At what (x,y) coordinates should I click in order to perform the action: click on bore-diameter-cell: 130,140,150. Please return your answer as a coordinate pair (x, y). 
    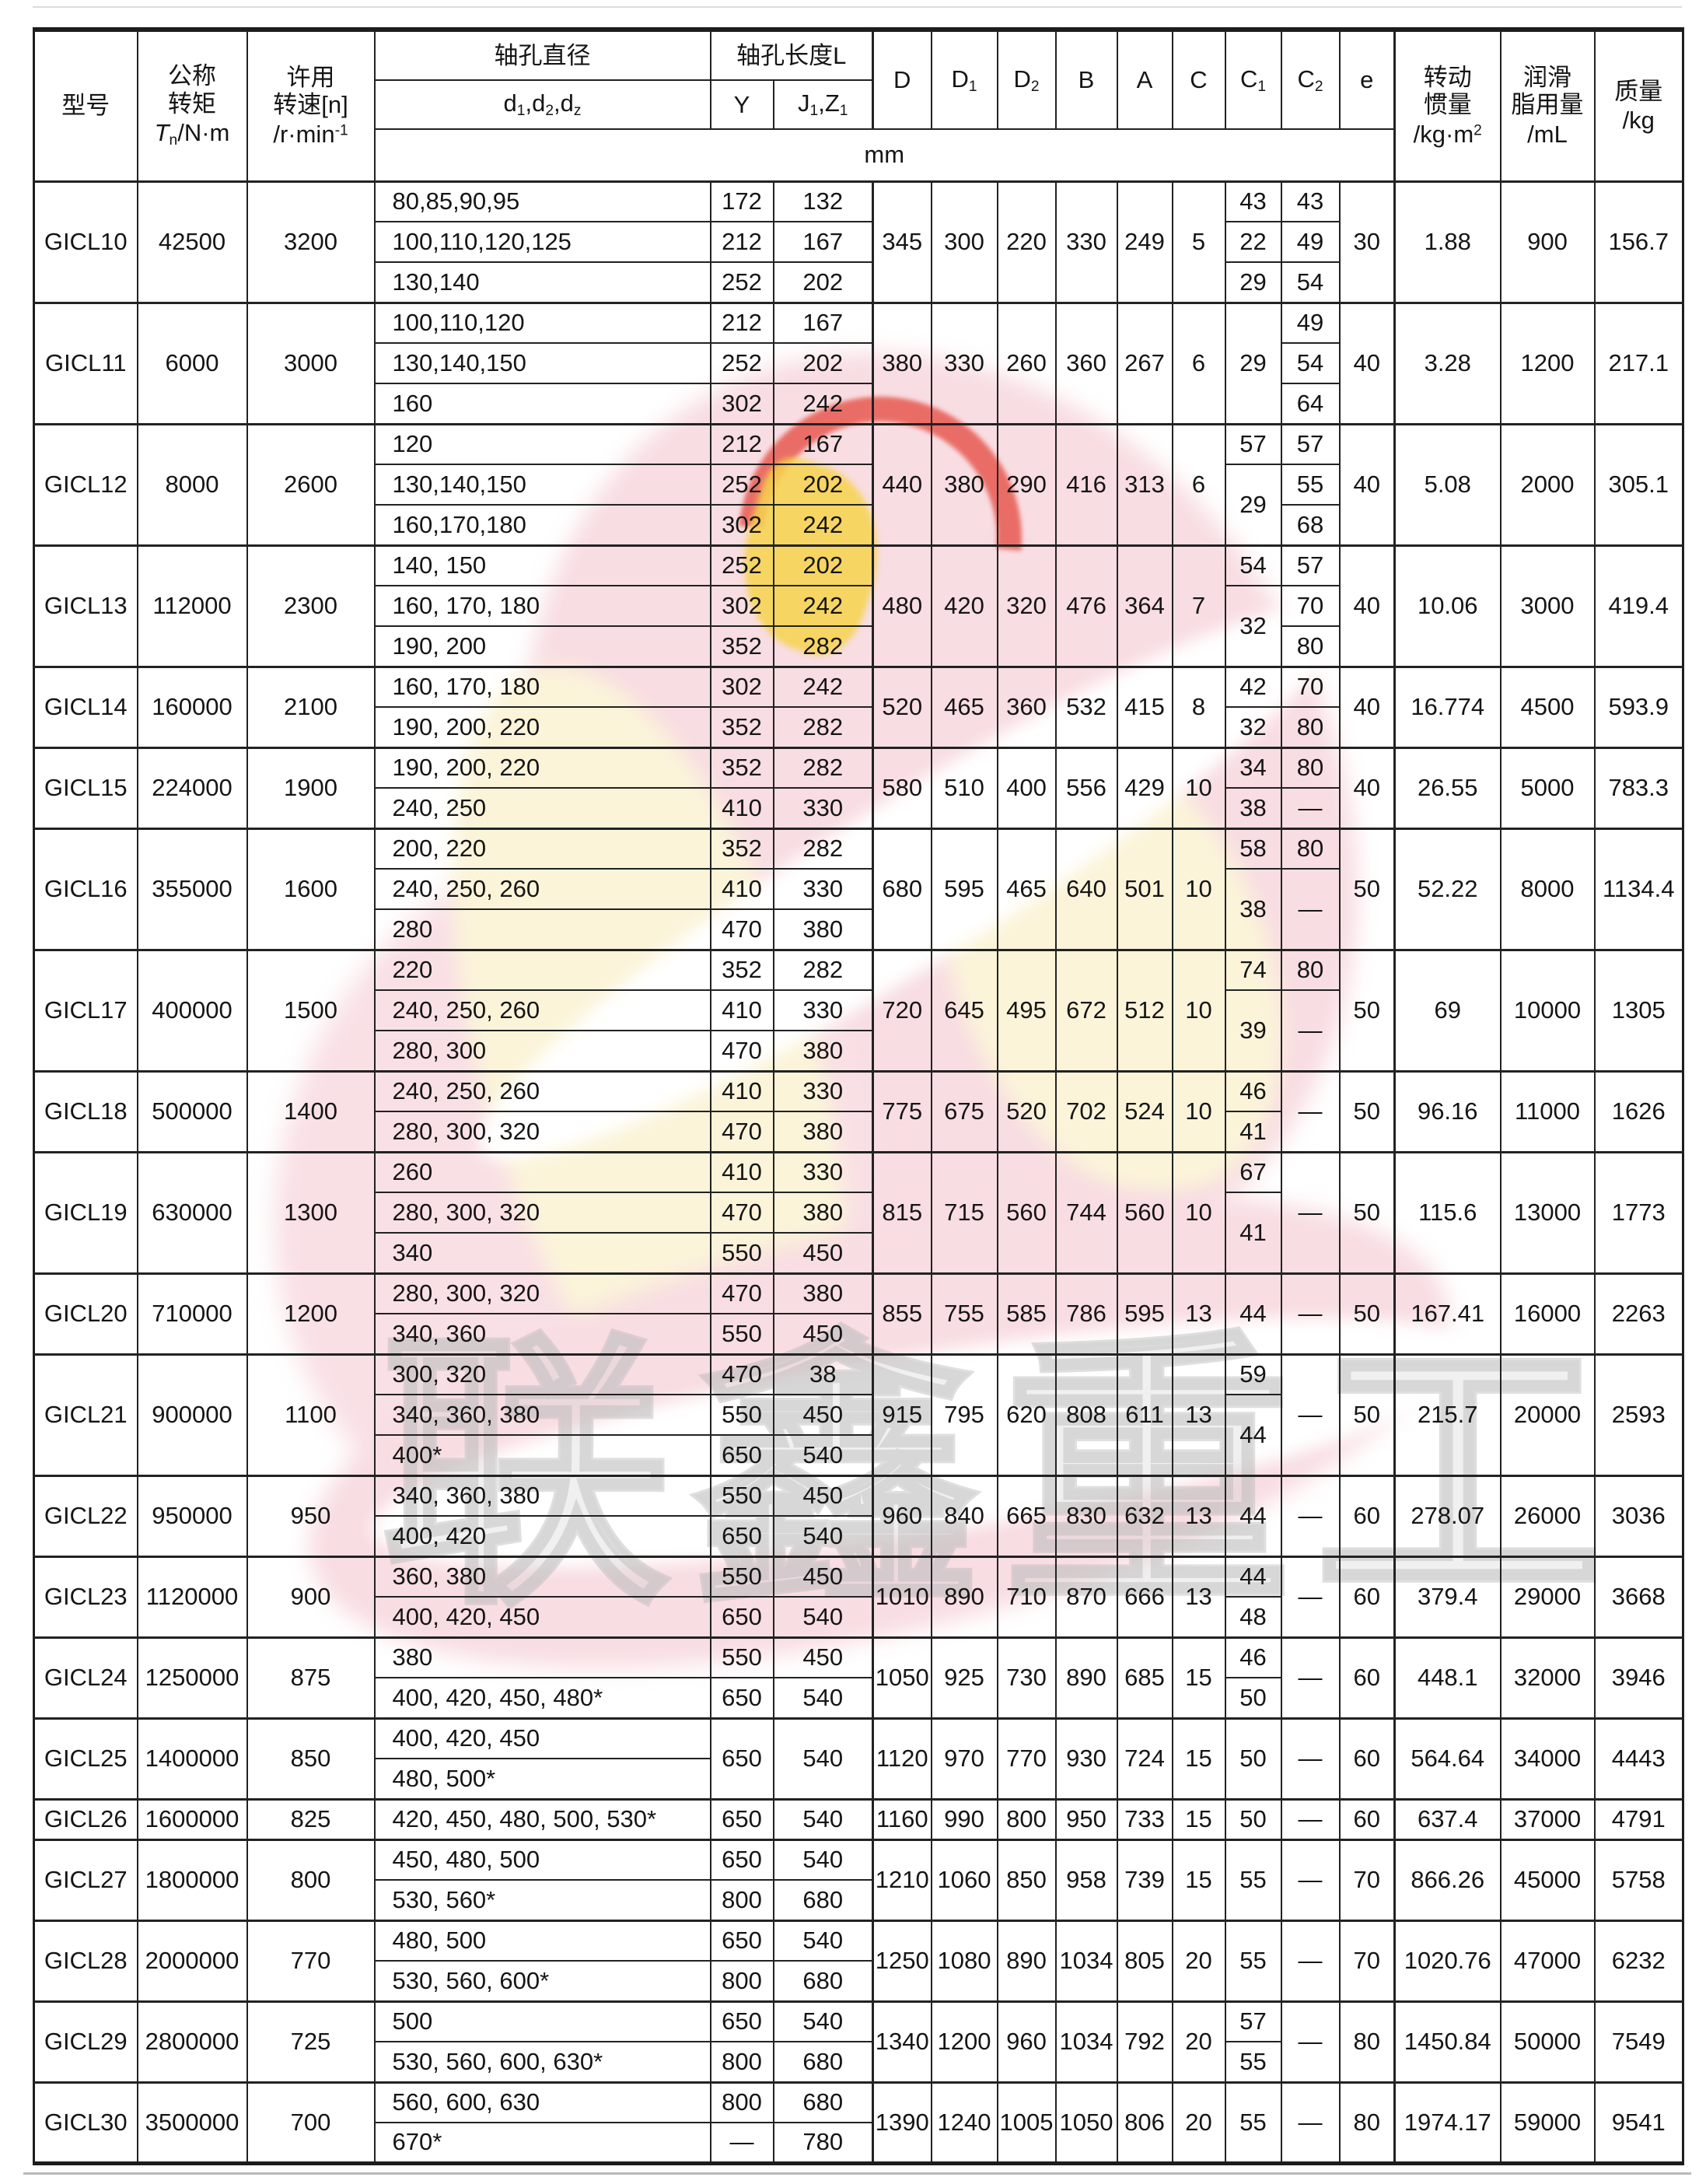
    Looking at the image, I should click on (542, 363).